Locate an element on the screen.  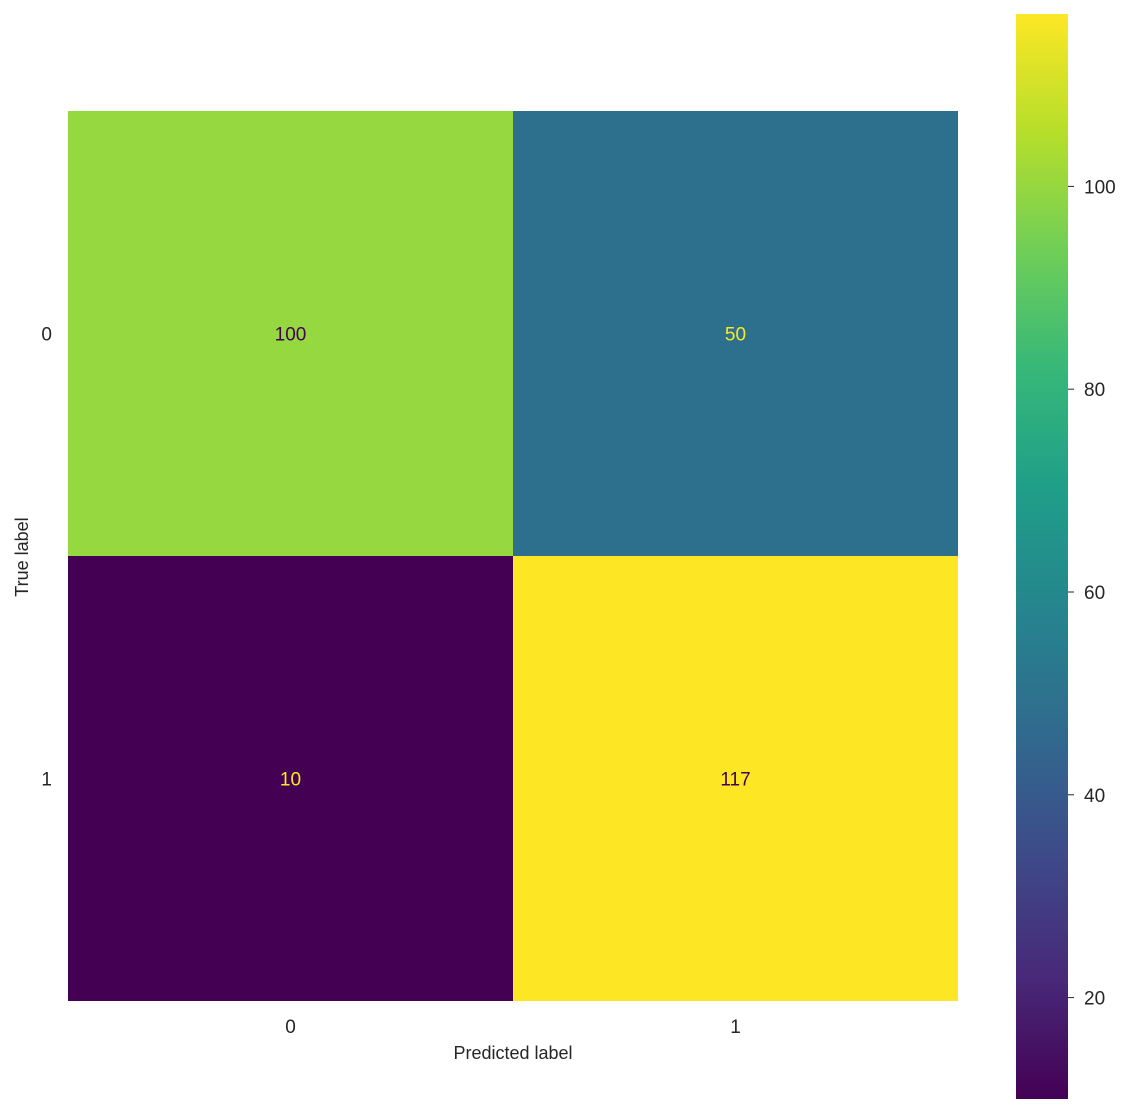
y-axis-ticks: 01 is located at coordinates (46, 558).